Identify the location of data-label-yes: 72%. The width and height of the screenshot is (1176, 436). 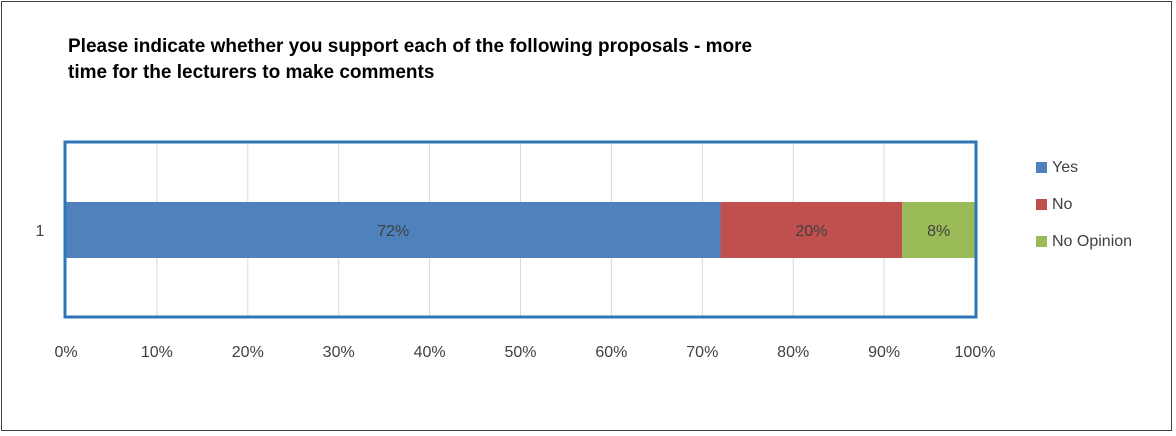
(393, 231).